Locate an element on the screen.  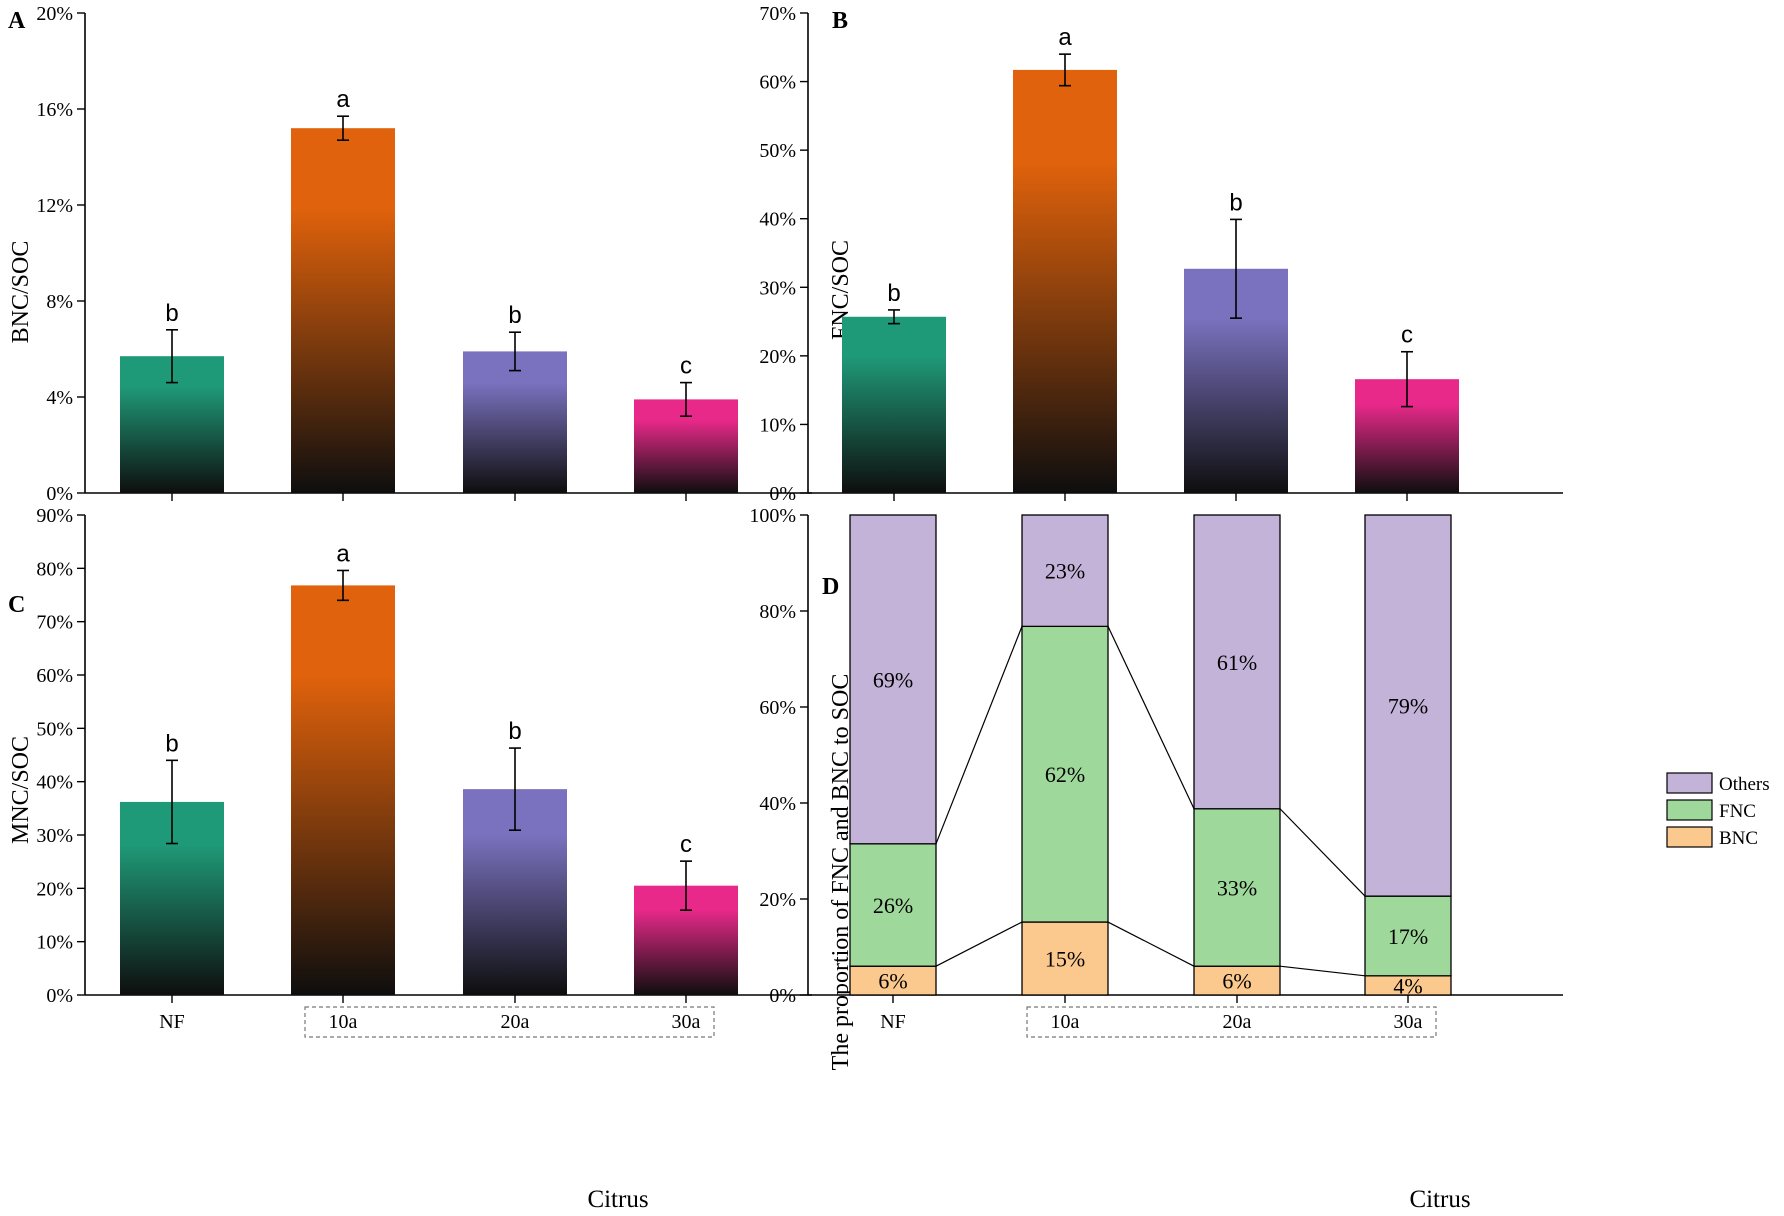
panel-d-y-tick-label: 20% is located at coordinates (777, 900).